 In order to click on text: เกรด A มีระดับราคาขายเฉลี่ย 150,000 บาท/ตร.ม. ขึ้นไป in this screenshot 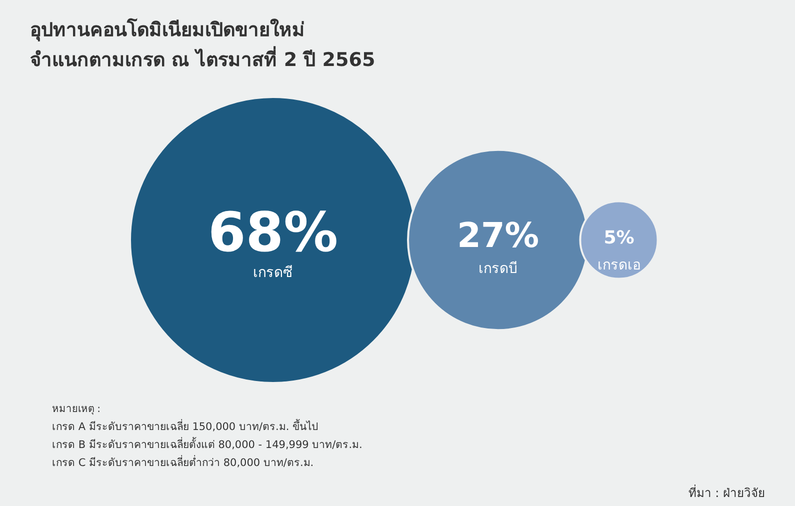, I will do `click(185, 426)`.